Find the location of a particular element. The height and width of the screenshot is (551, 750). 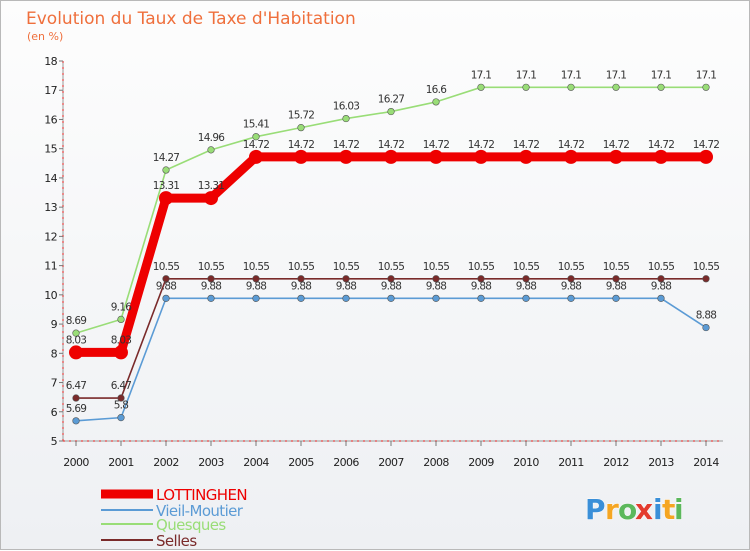

x-tick-label: 2013 is located at coordinates (661, 462).